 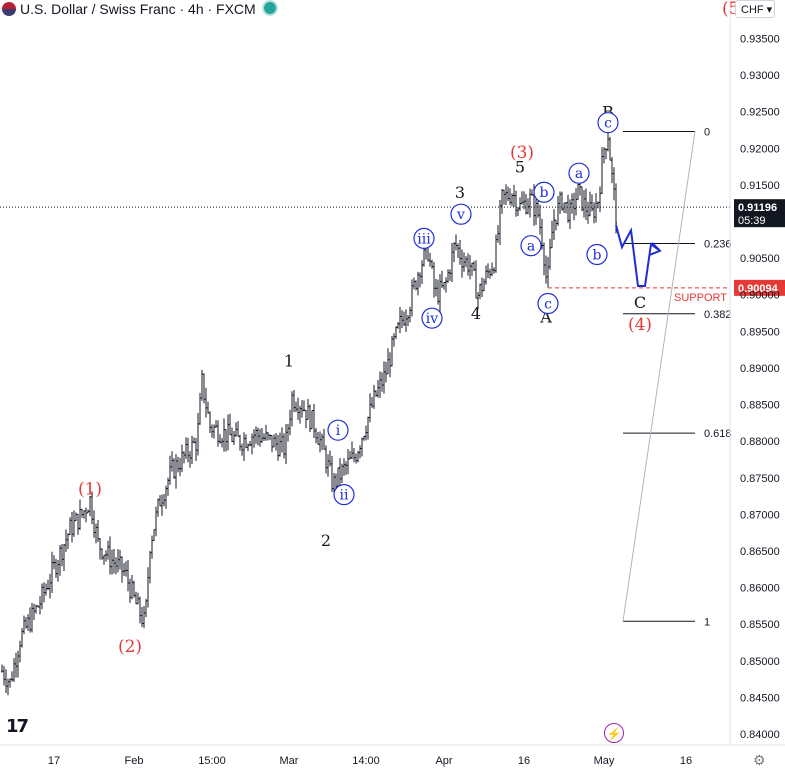 I want to click on support-price-tag, so click(x=759, y=287).